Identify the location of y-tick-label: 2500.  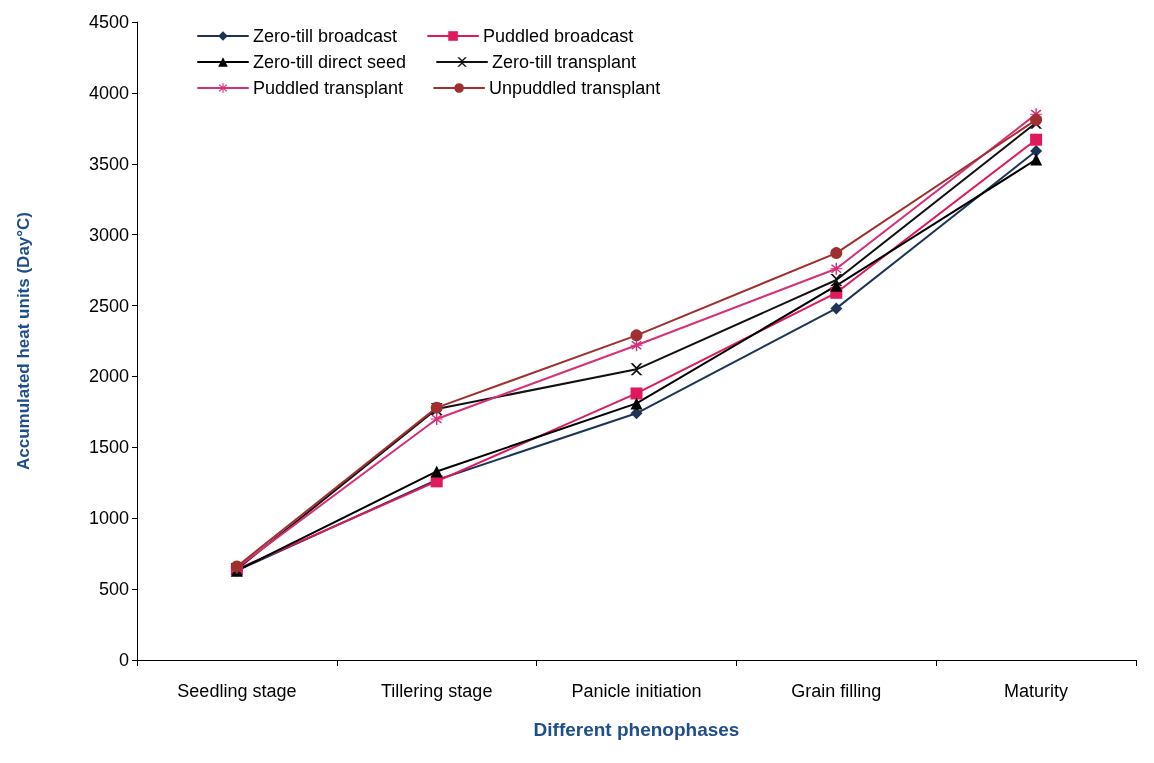
(108, 305).